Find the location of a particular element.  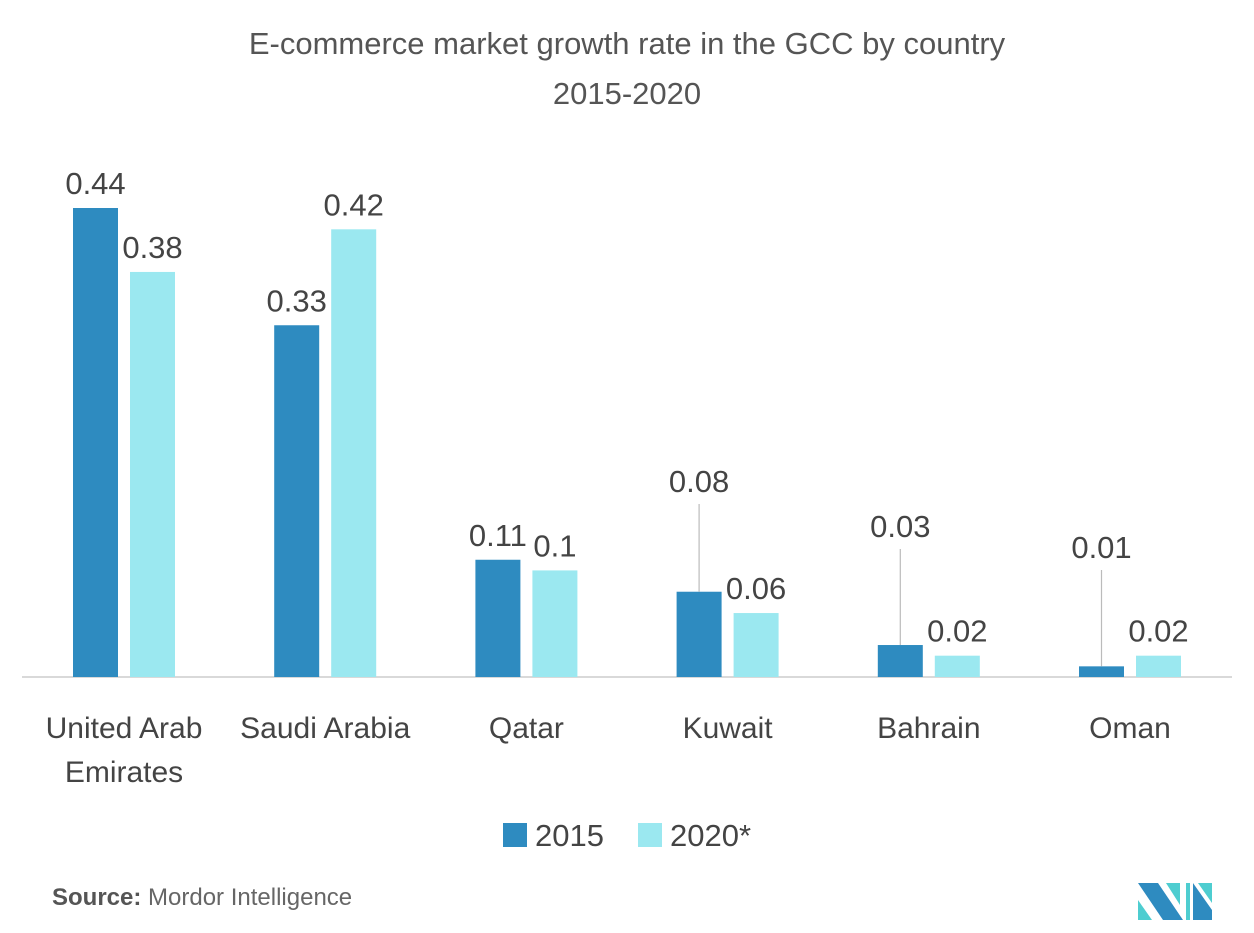

data-label: 0.42 is located at coordinates (354, 204).